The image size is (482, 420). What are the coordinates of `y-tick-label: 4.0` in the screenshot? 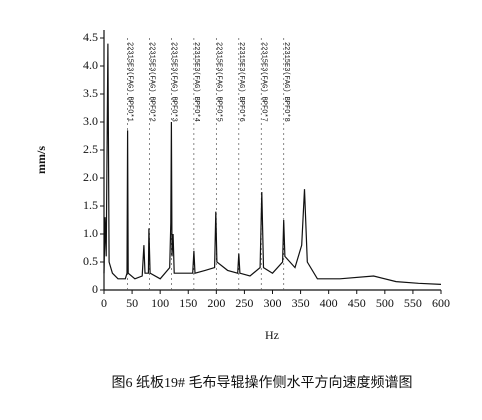 It's located at (90, 65).